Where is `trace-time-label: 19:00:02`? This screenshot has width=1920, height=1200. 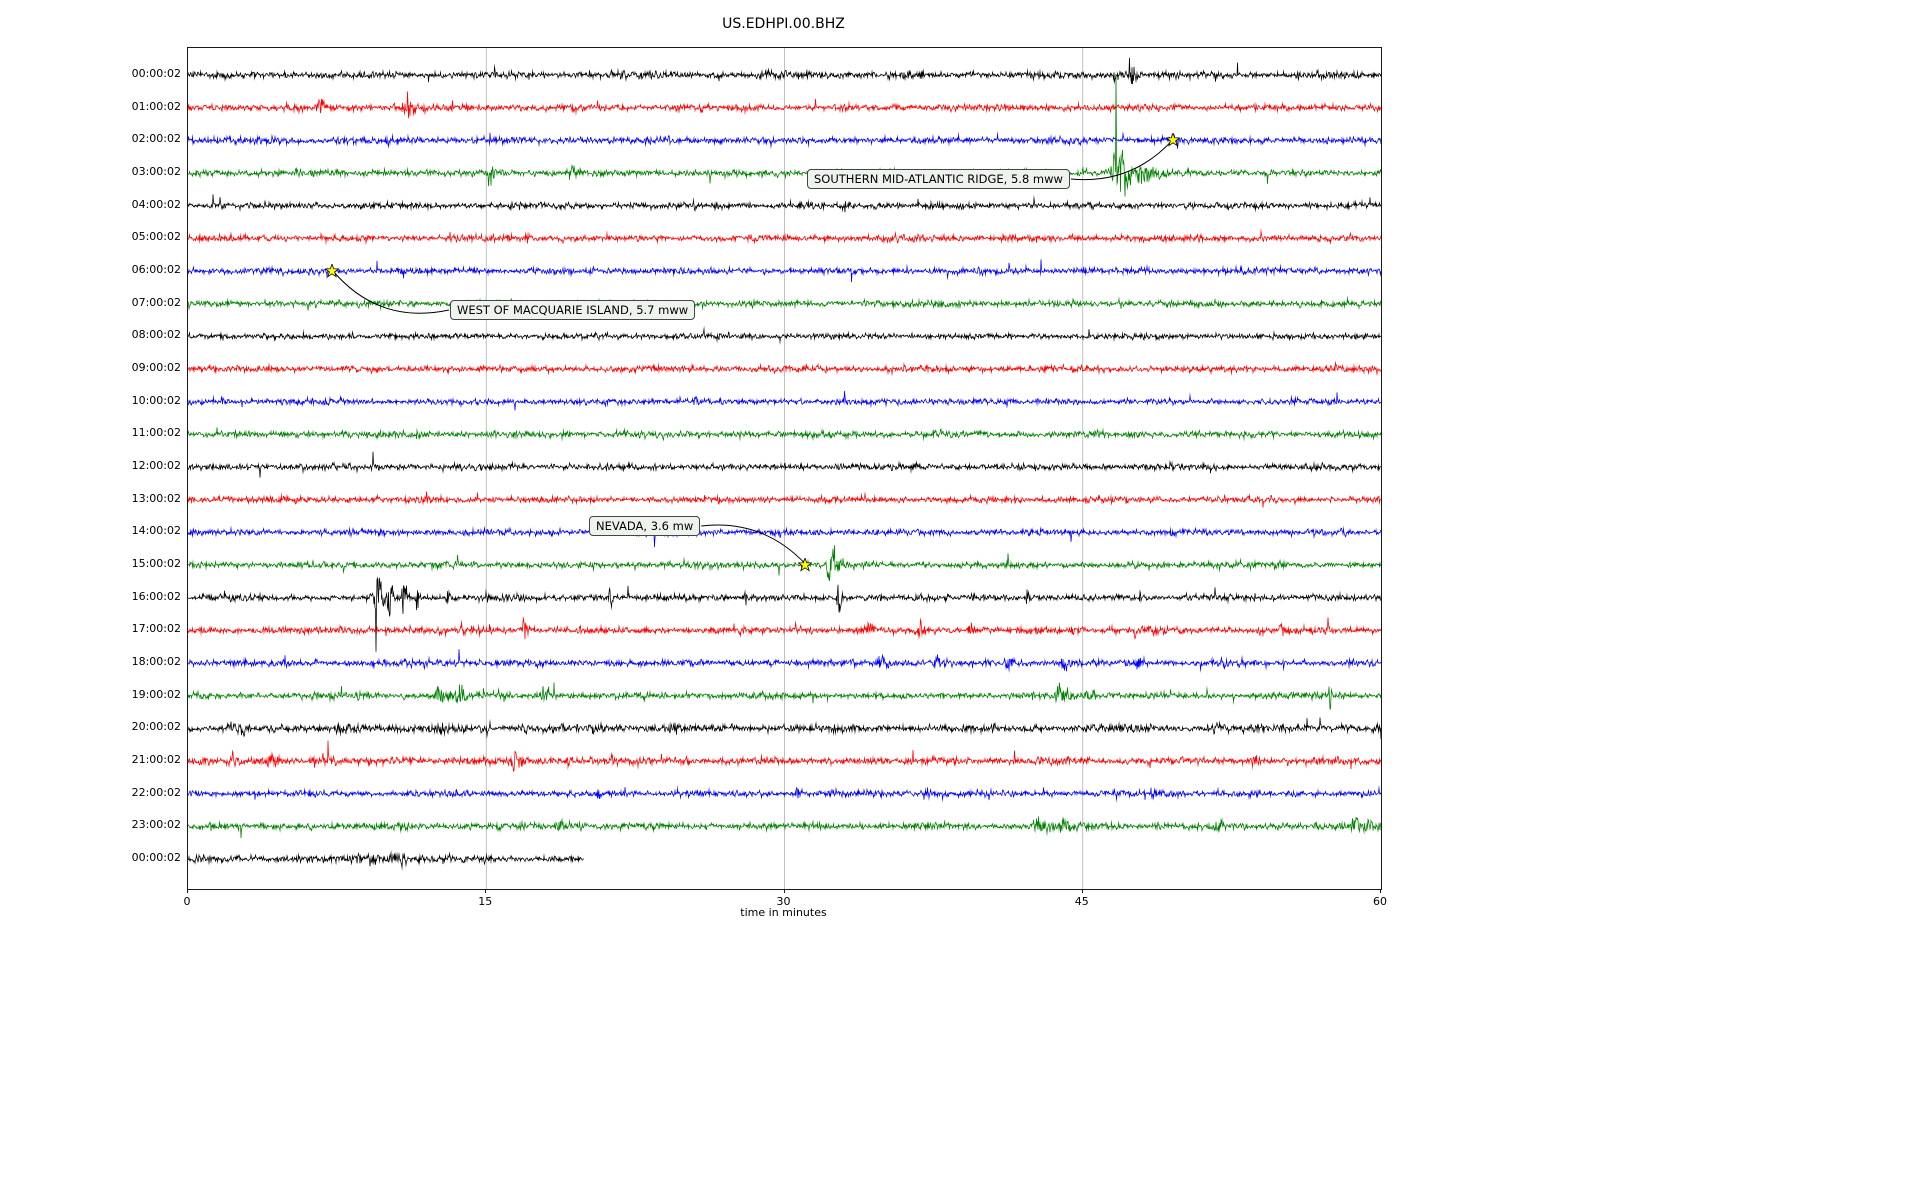 trace-time-label: 19:00:02 is located at coordinates (156, 694).